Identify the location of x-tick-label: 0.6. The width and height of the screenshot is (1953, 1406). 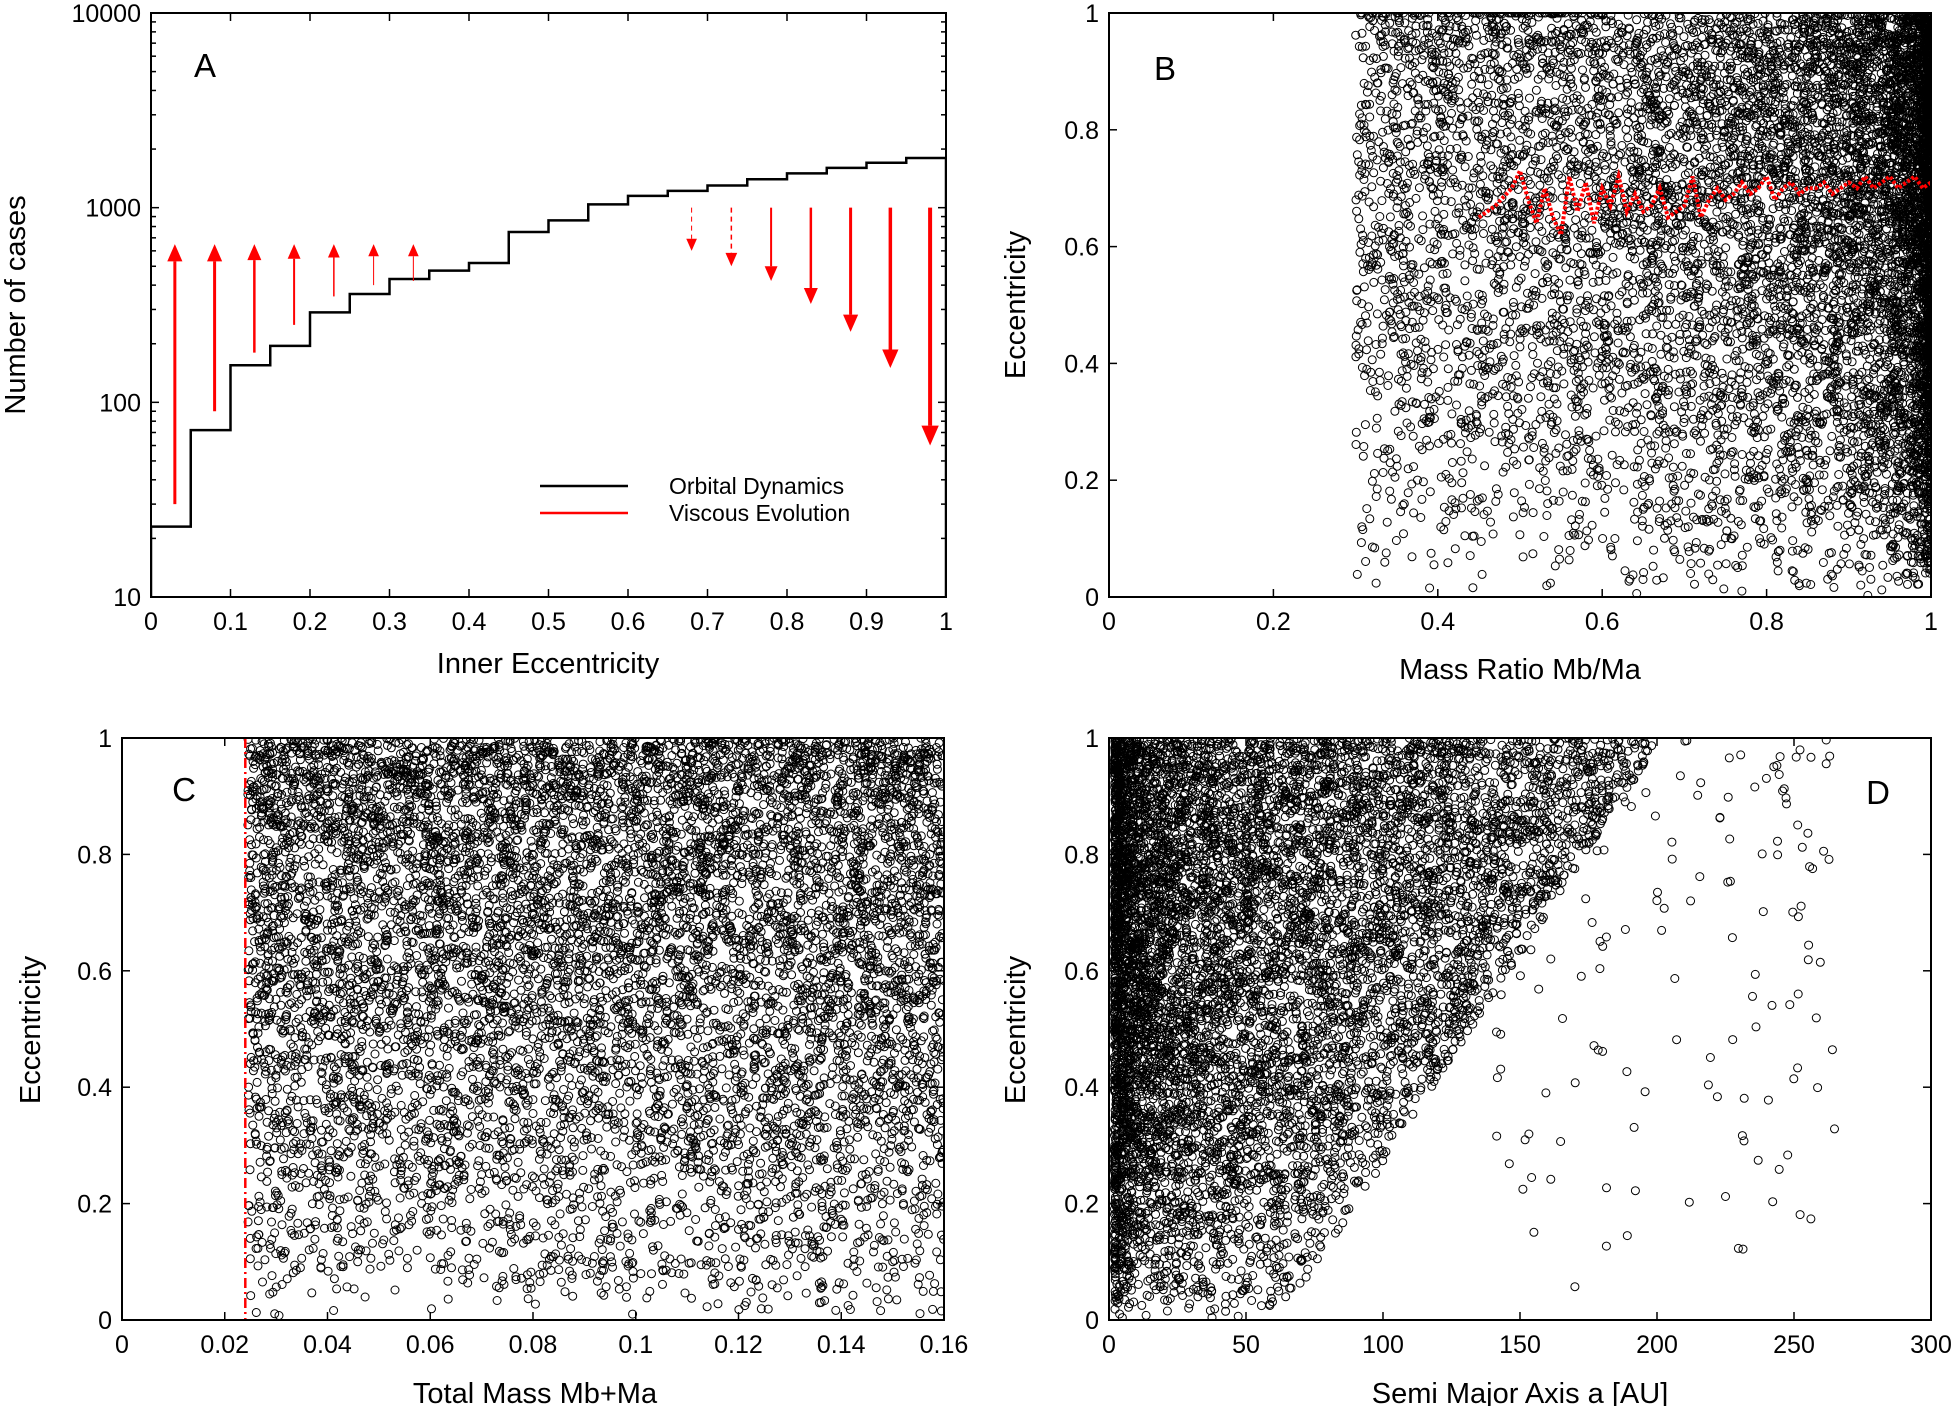
(628, 622).